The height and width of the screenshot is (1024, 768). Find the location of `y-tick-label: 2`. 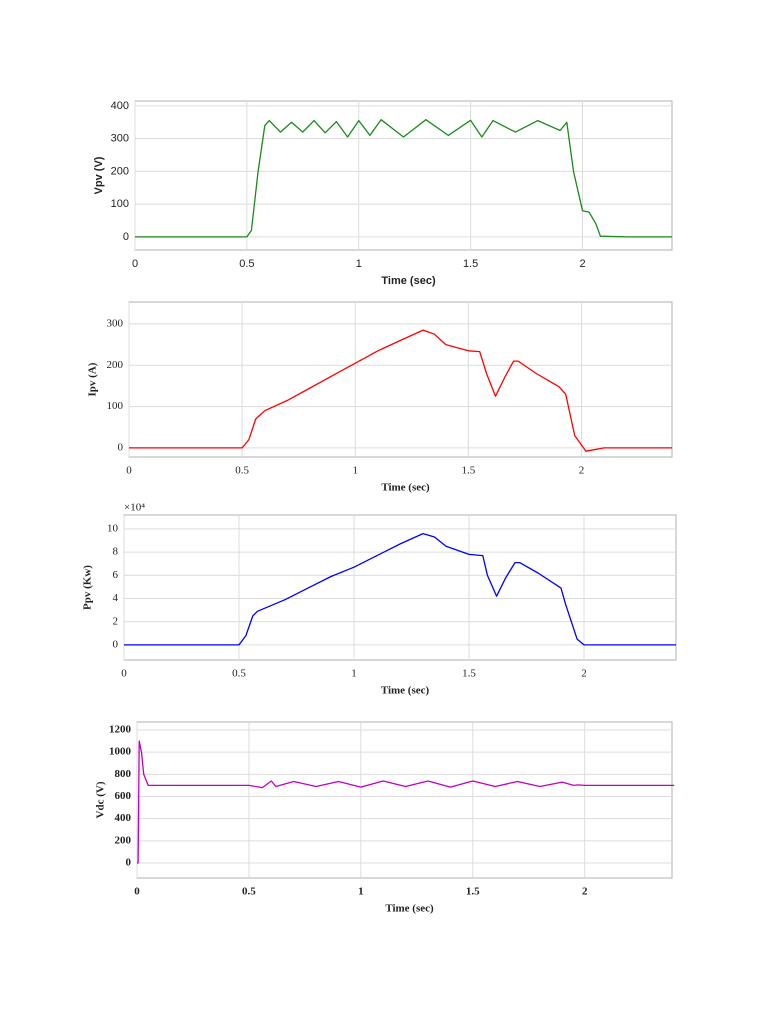

y-tick-label: 2 is located at coordinates (116, 621).